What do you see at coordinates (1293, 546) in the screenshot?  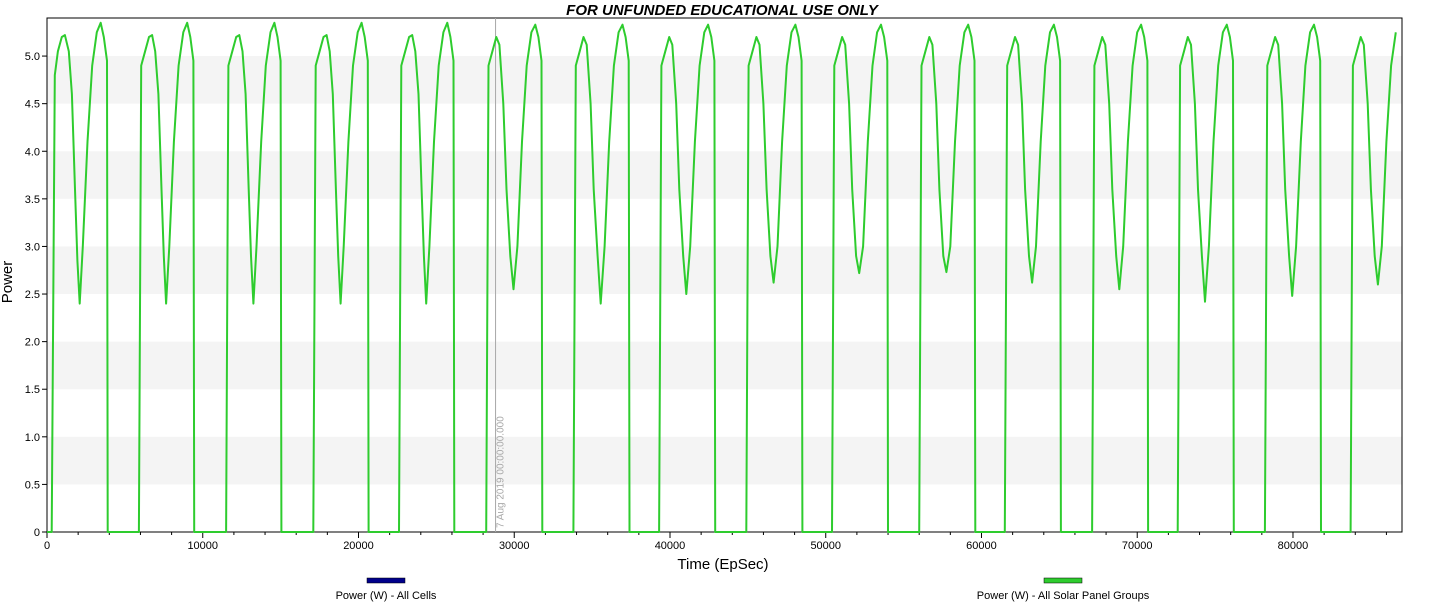 I see `x-tick-label: 80000` at bounding box center [1293, 546].